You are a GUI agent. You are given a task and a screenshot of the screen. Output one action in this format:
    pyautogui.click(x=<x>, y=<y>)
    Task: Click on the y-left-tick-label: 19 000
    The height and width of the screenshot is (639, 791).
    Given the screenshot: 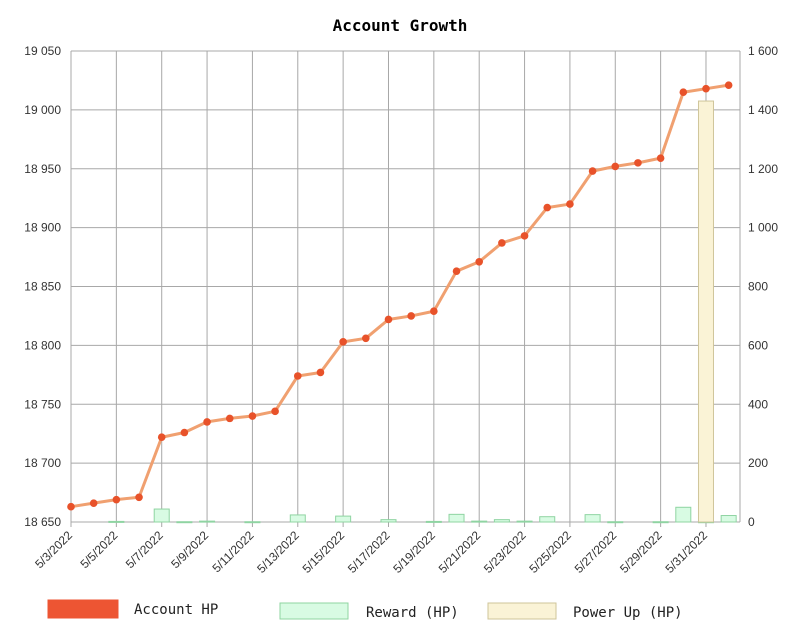 What is the action you would take?
    pyautogui.click(x=42, y=110)
    